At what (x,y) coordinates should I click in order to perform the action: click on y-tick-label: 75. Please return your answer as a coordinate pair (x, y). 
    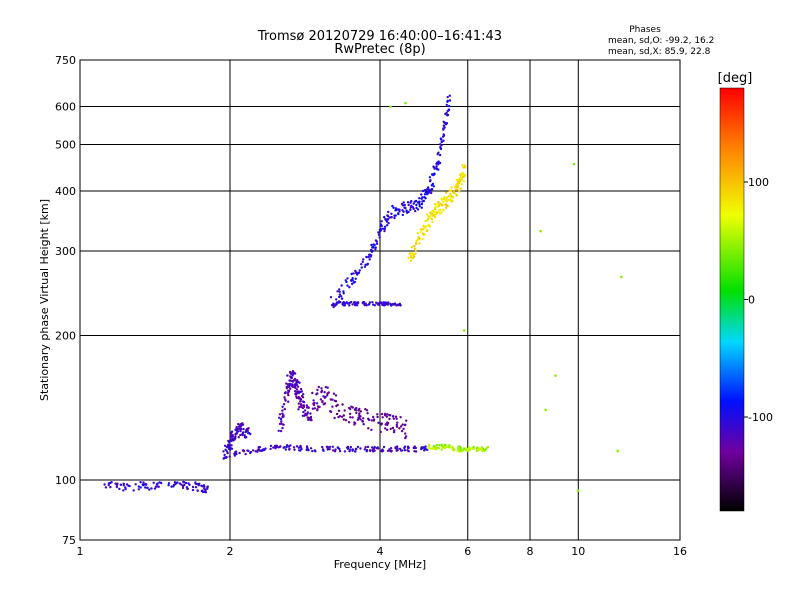
    Looking at the image, I should click on (69, 540).